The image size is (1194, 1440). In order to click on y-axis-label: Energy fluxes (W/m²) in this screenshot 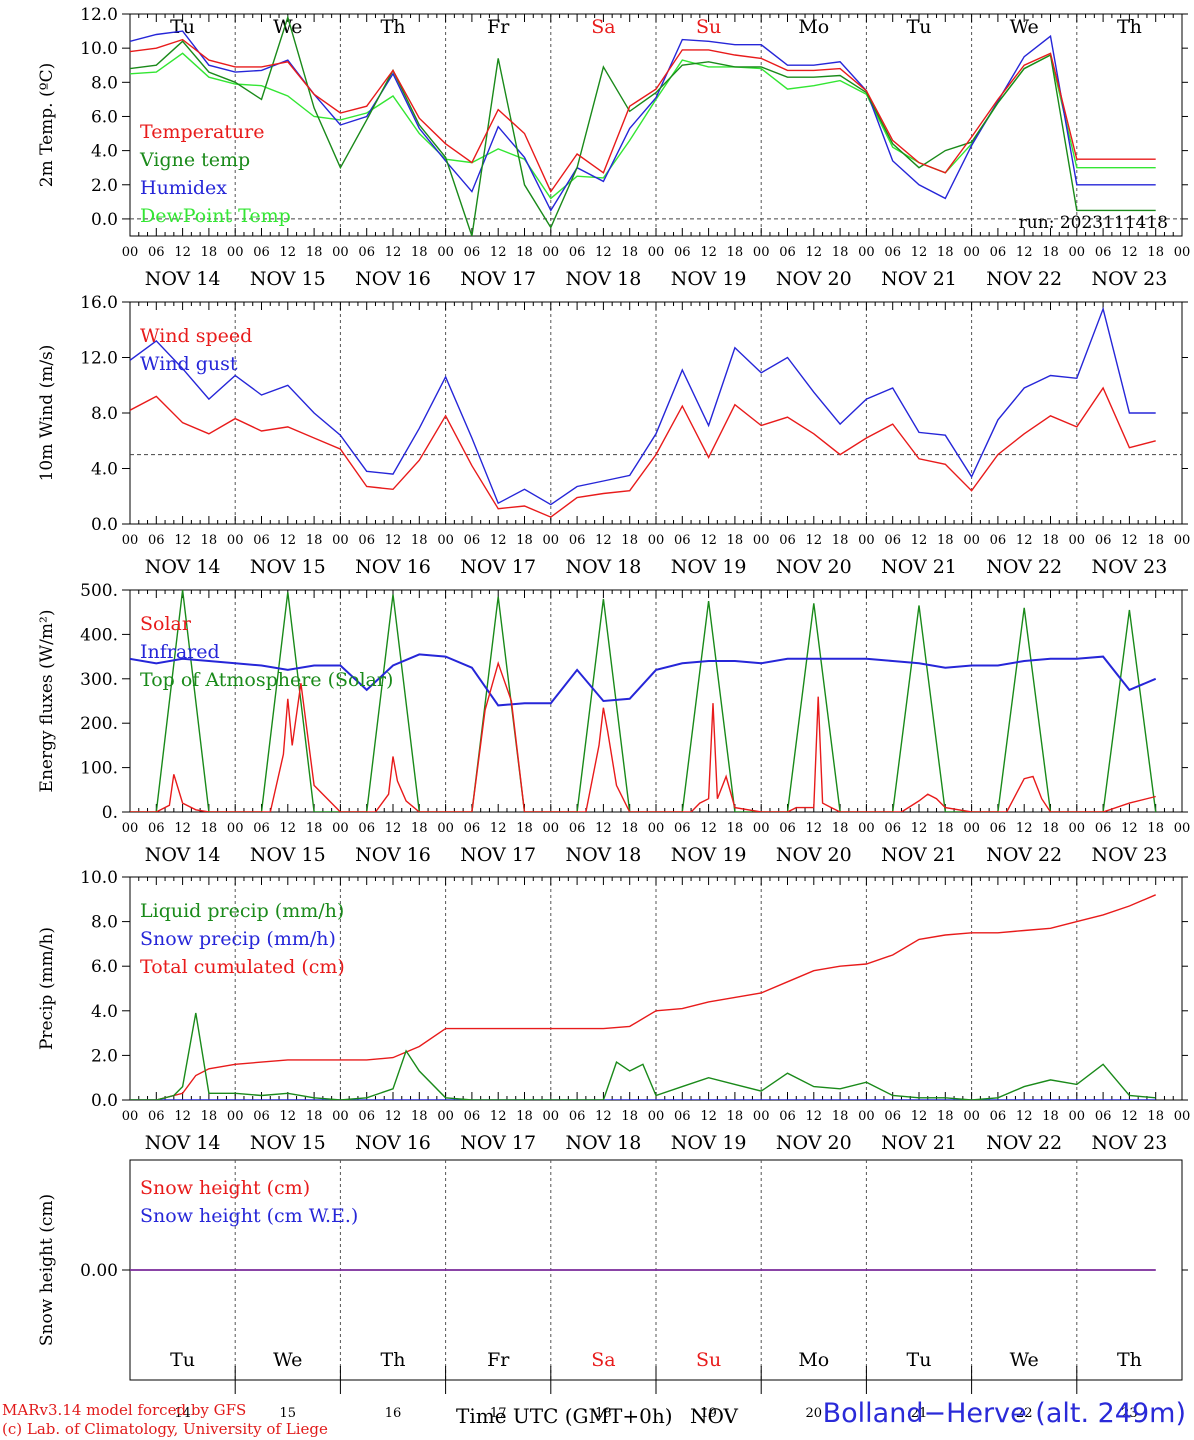, I will do `click(47, 701)`.